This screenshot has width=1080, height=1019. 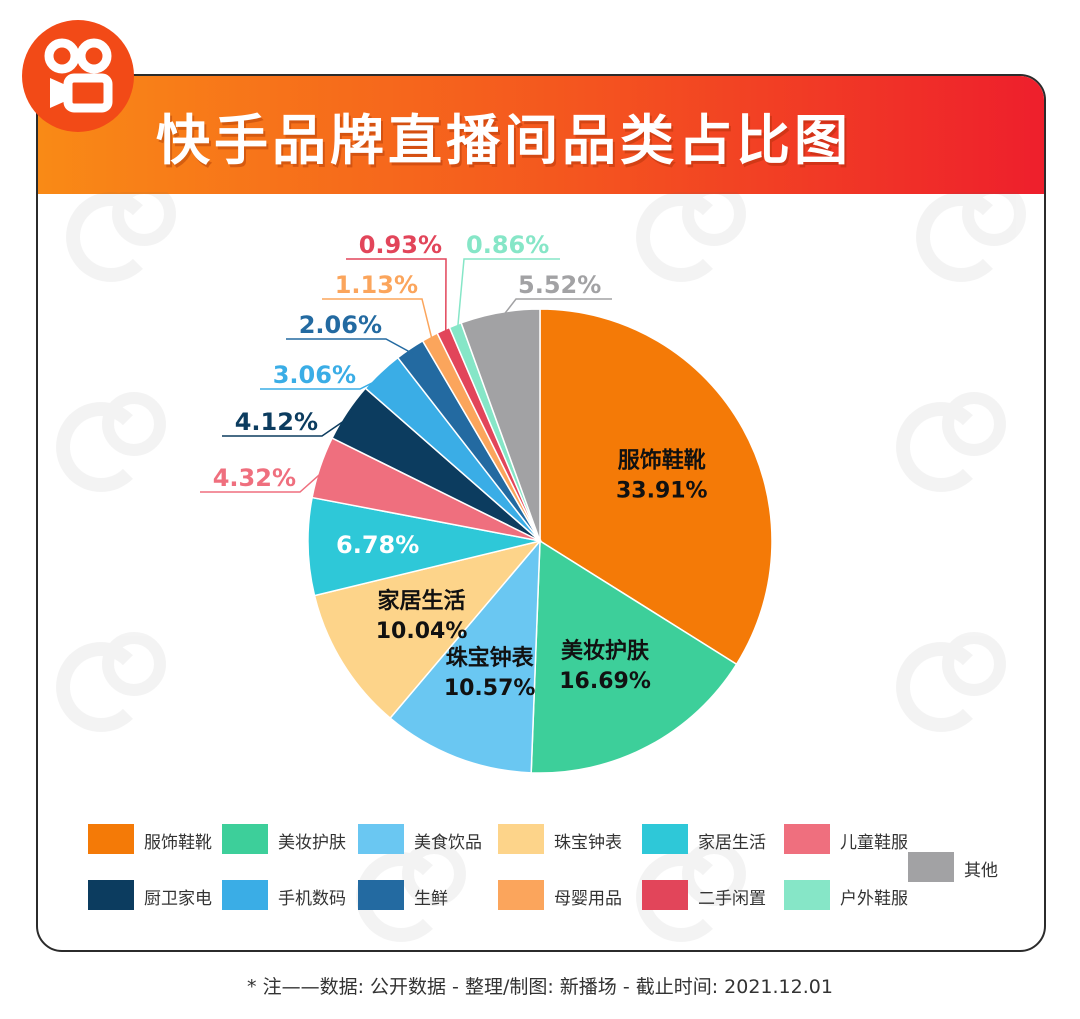 I want to click on legend-label: 珠宝钟表, so click(x=588, y=843).